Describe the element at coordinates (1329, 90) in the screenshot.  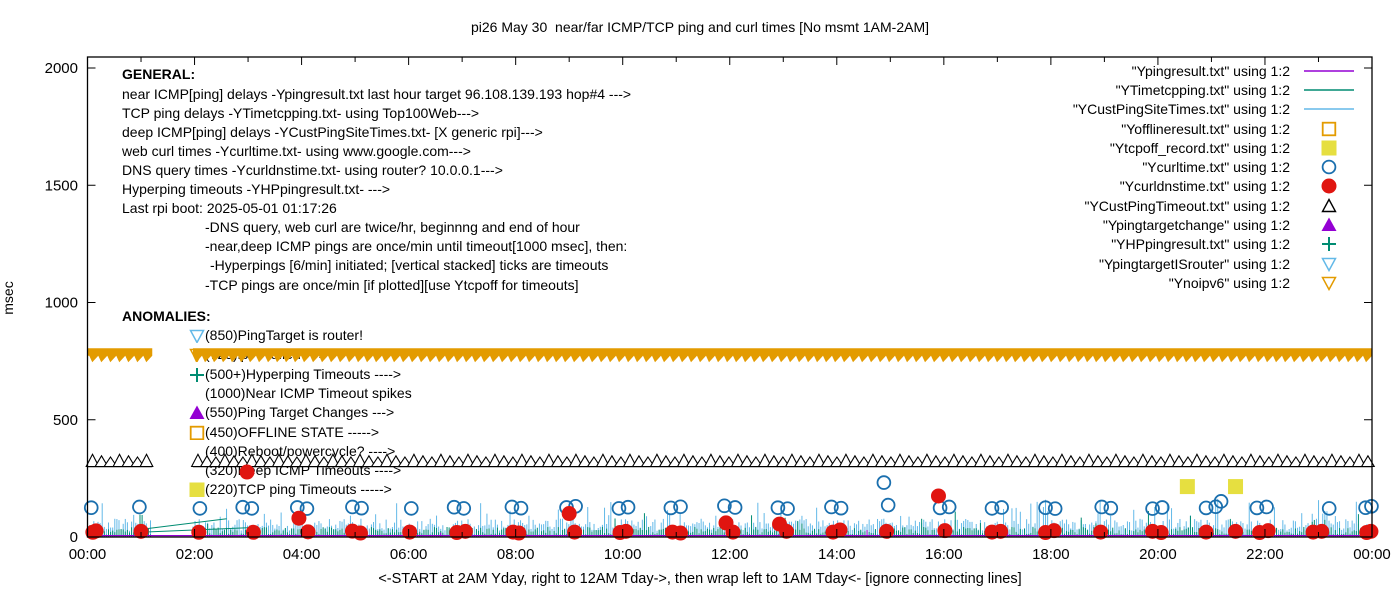
I see `legend-symbol-line` at that location.